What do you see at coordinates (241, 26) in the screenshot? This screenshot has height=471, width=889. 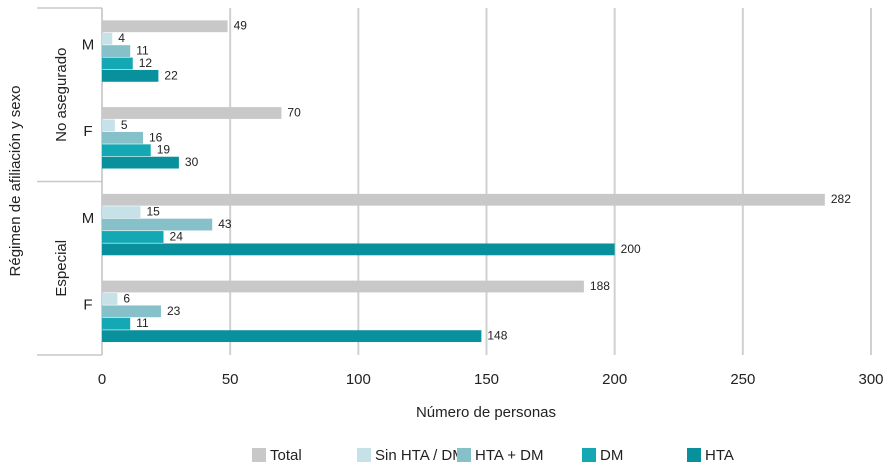 I see `data-label: 49` at bounding box center [241, 26].